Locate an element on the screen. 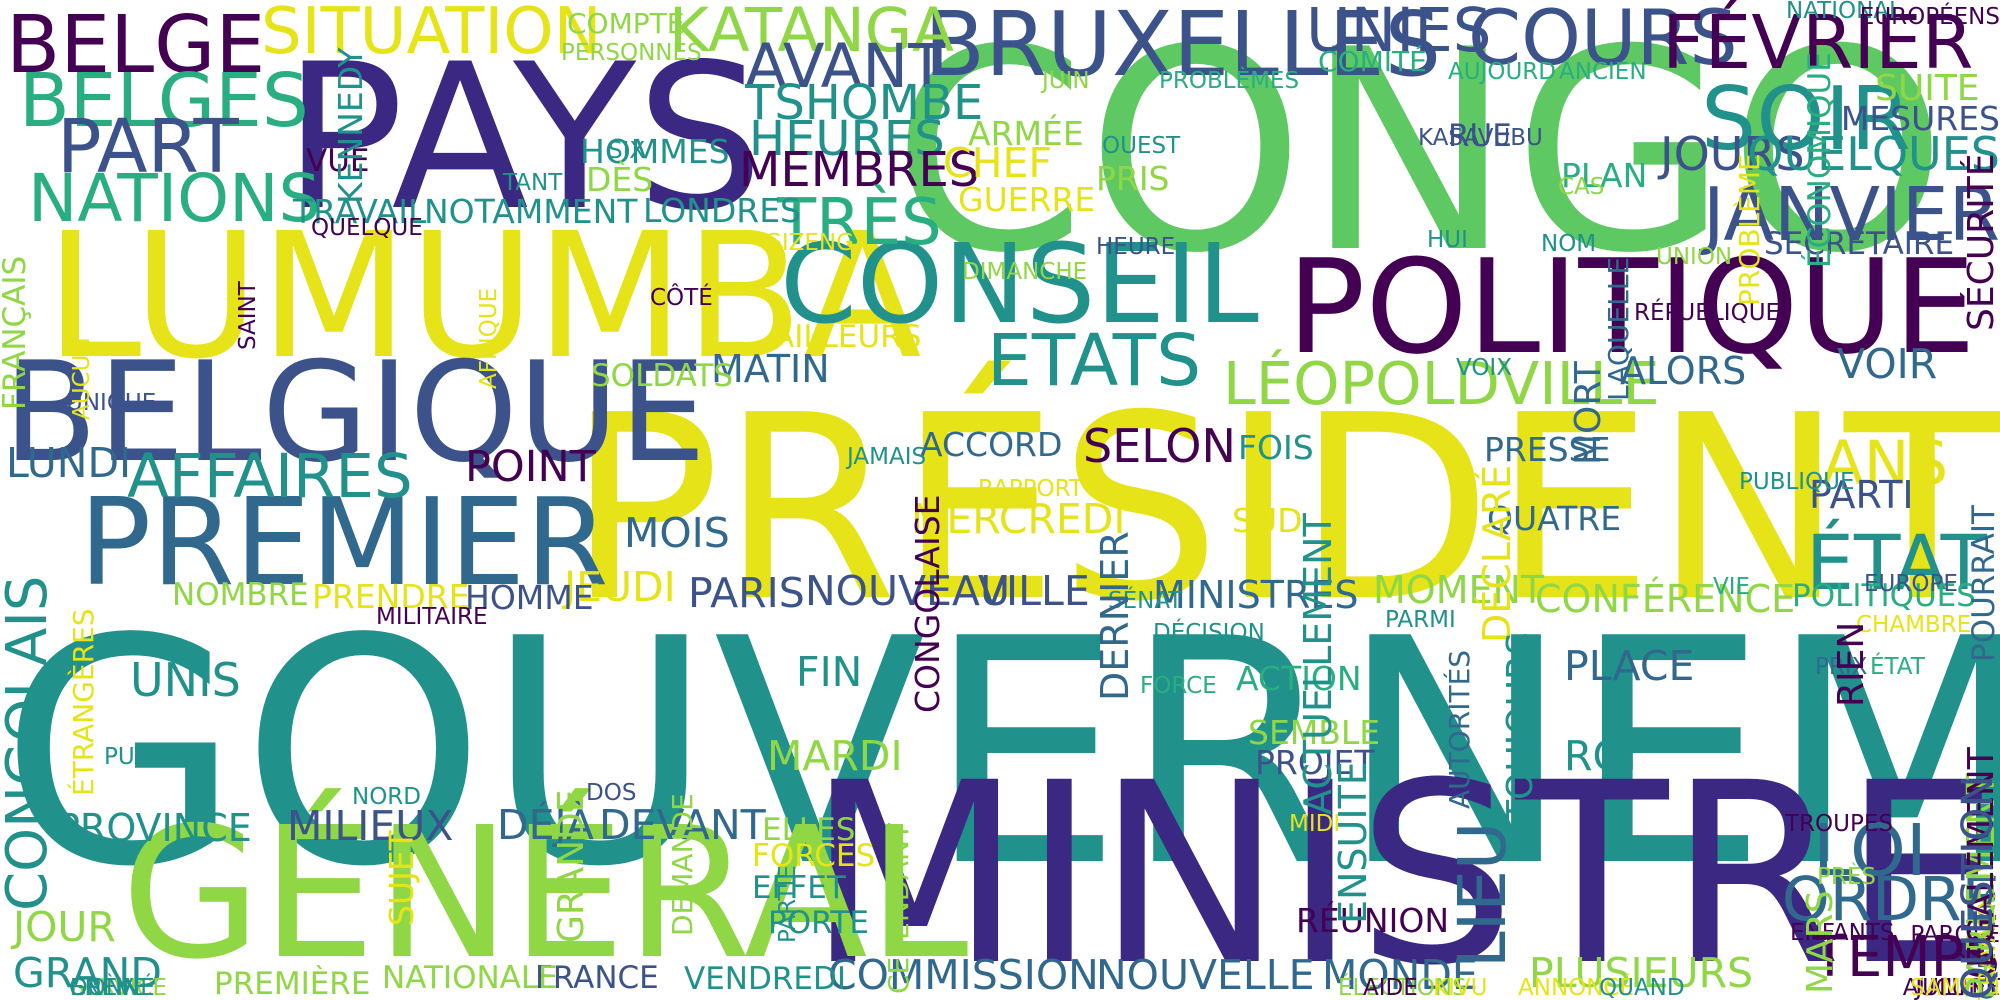 This screenshot has width=2000, height=1000. word: PARTI is located at coordinates (1861, 495).